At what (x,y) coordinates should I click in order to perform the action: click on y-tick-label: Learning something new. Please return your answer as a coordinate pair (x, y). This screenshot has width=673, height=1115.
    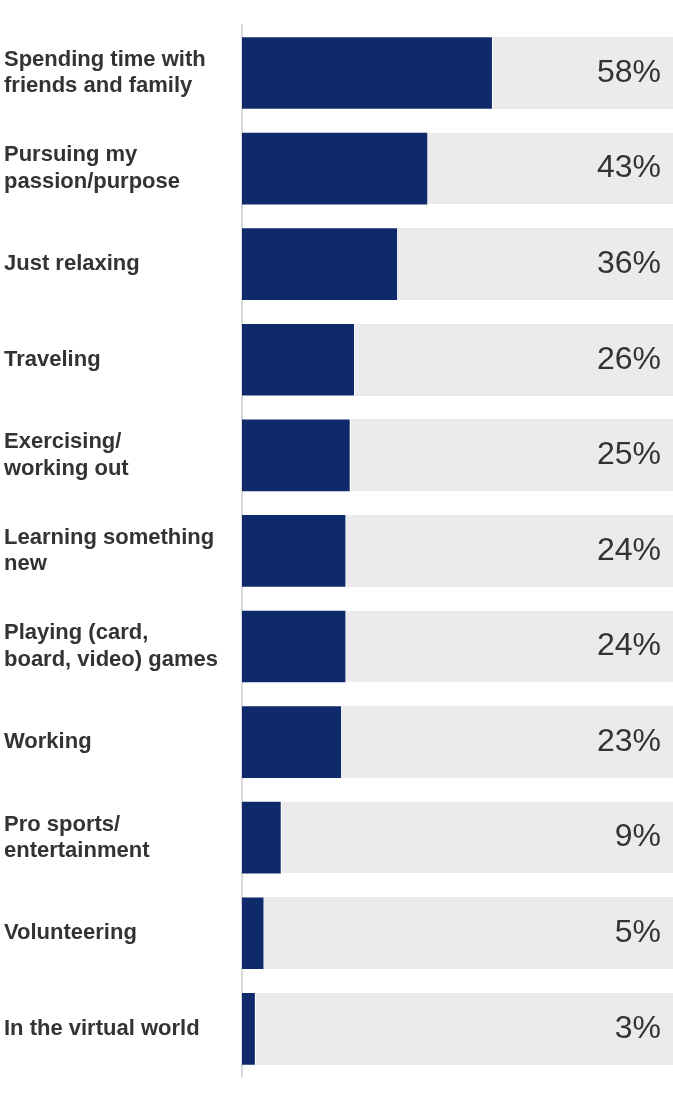
    Looking at the image, I should click on (109, 549).